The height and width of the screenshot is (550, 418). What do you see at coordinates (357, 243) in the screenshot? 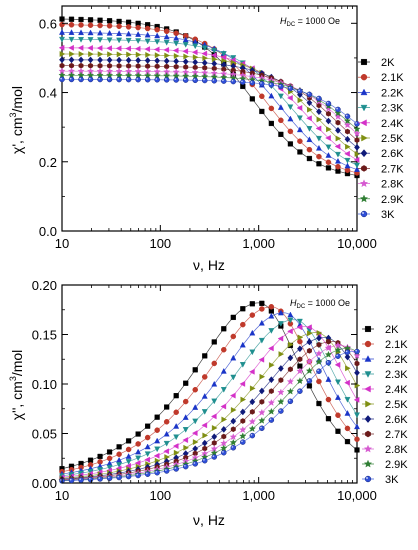
I see `x-tick-label: 10,000` at bounding box center [357, 243].